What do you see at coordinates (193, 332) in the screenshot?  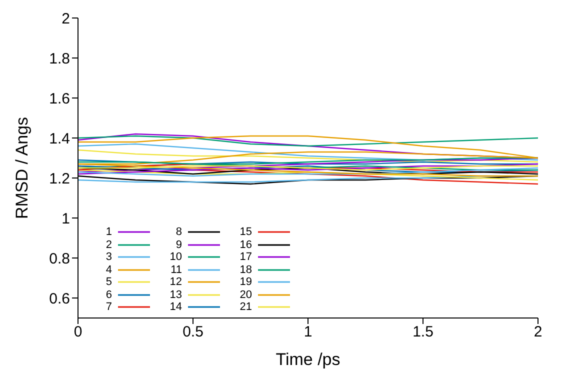 I see `x-tick-label: 0.5` at bounding box center [193, 332].